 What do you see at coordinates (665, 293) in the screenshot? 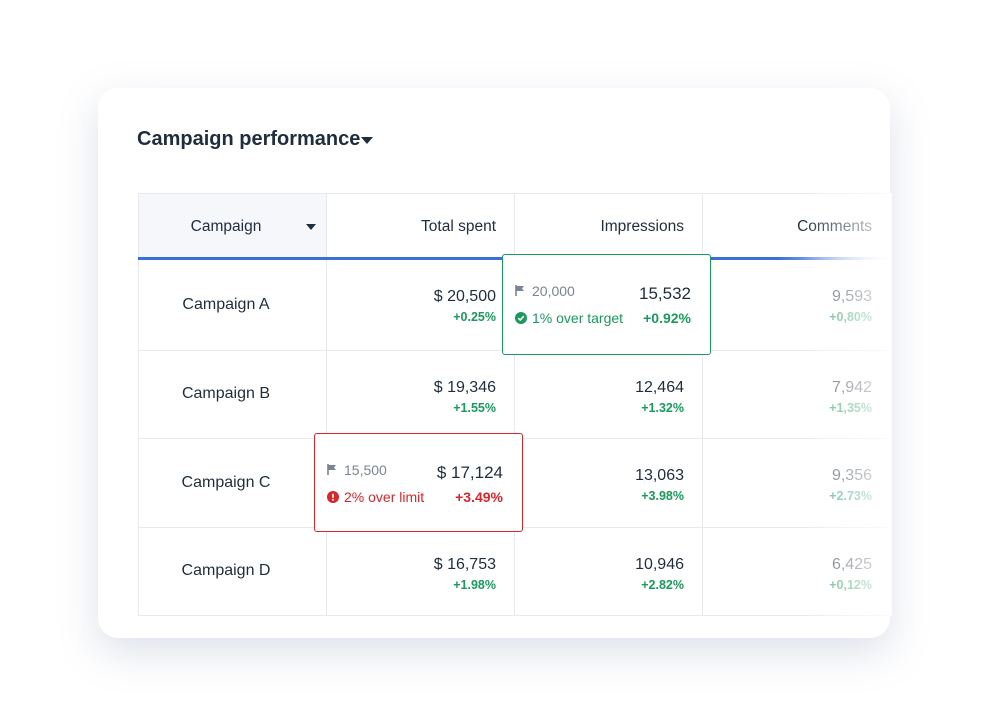
I see `cell-value: 15,532` at bounding box center [665, 293].